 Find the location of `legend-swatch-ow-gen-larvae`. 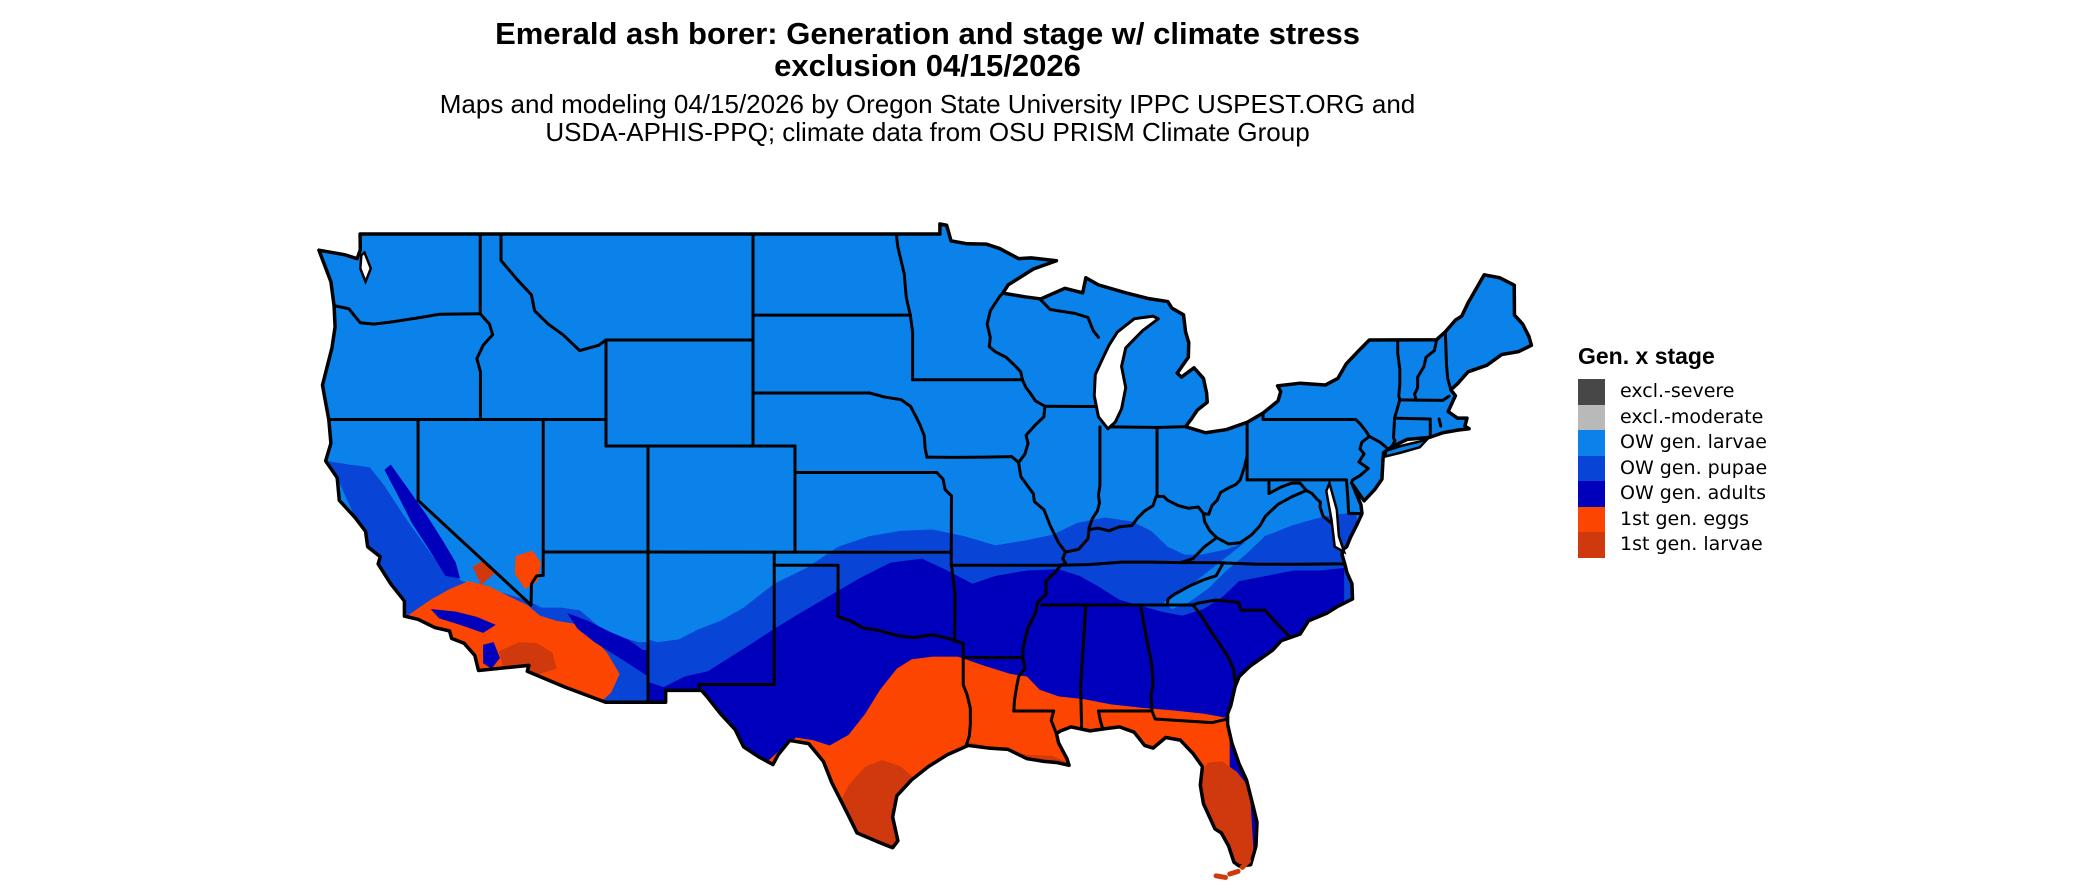

legend-swatch-ow-gen-larvae is located at coordinates (1591, 443).